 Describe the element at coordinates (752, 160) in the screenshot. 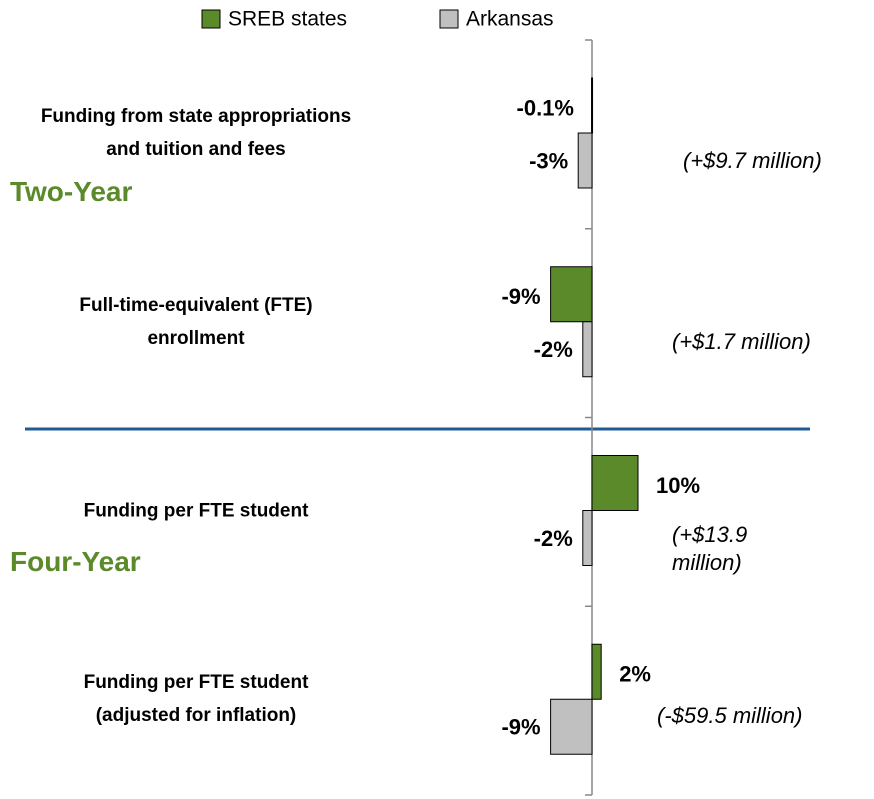

I see `annotation: (+$9.7 million)` at that location.